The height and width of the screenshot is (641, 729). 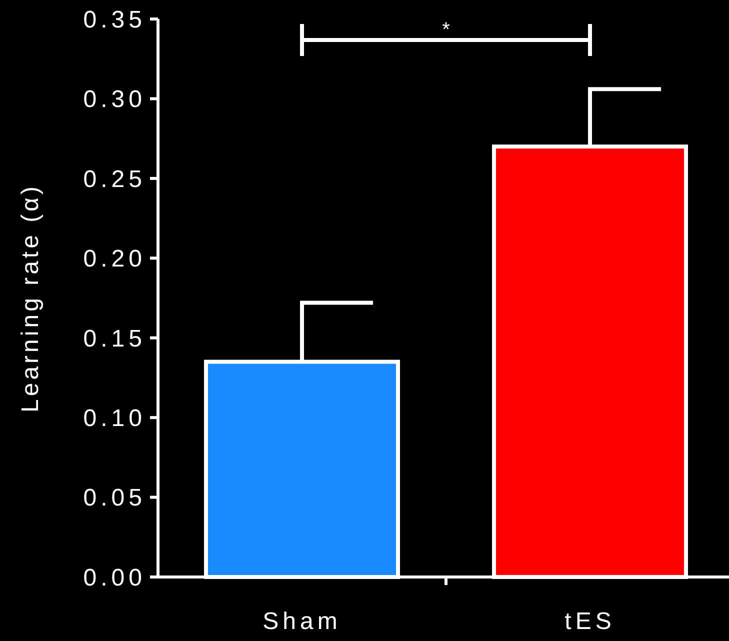 I want to click on x-tick-label: tES, so click(x=590, y=621).